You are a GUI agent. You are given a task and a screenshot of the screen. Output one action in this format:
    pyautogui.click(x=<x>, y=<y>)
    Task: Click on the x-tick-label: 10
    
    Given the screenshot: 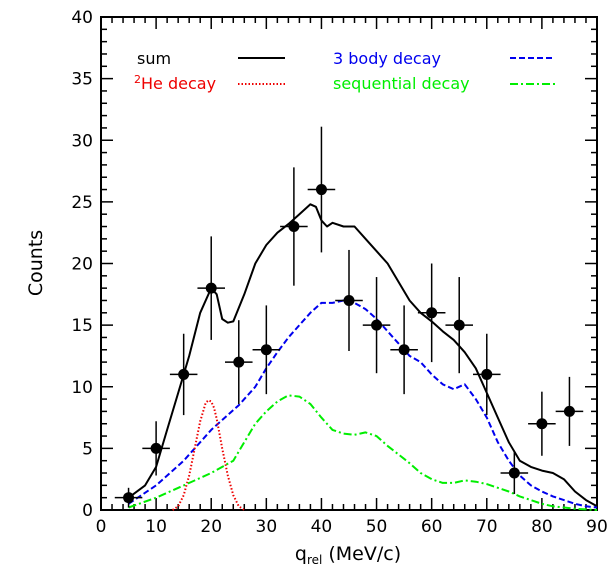 What is the action you would take?
    pyautogui.click(x=156, y=527)
    